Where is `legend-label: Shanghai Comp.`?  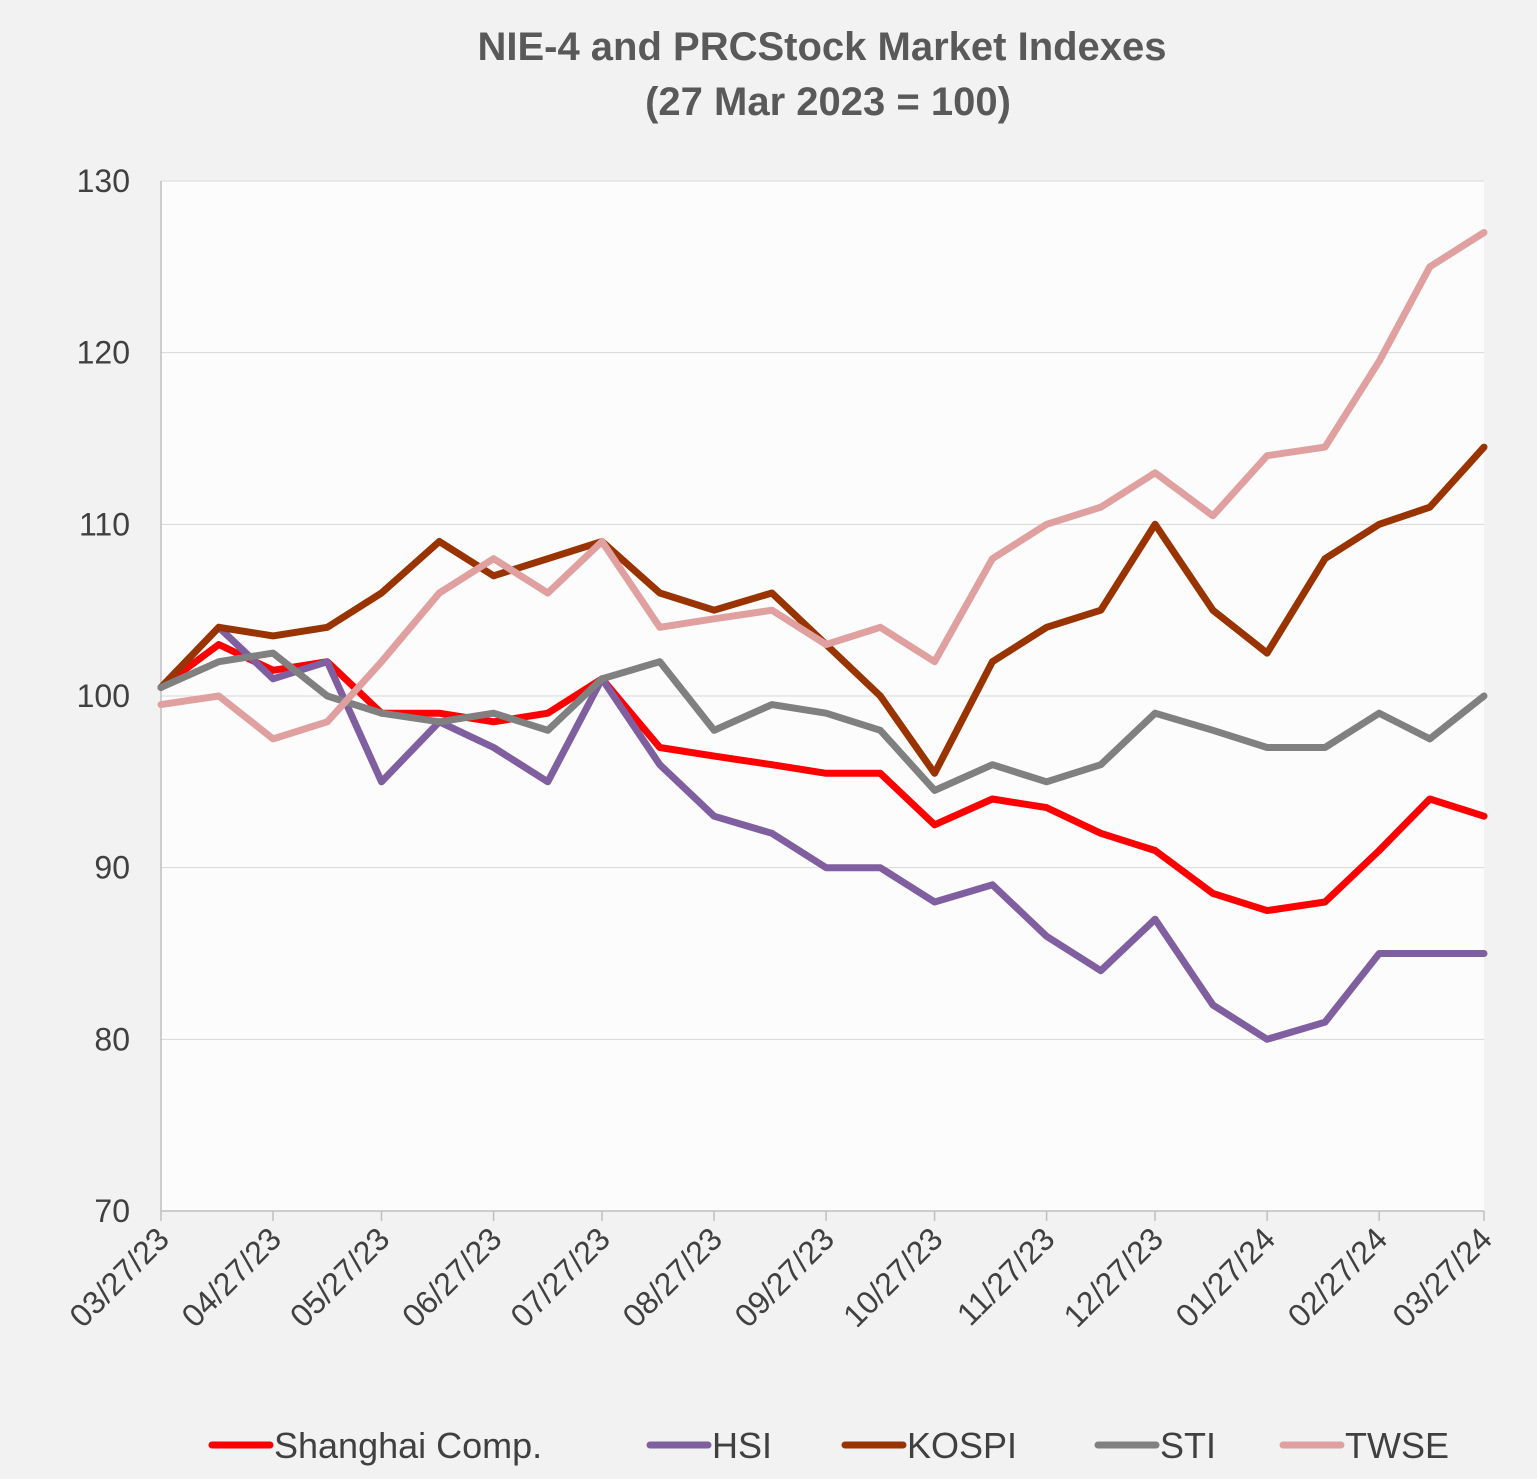
legend-label: Shanghai Comp. is located at coordinates (408, 1445).